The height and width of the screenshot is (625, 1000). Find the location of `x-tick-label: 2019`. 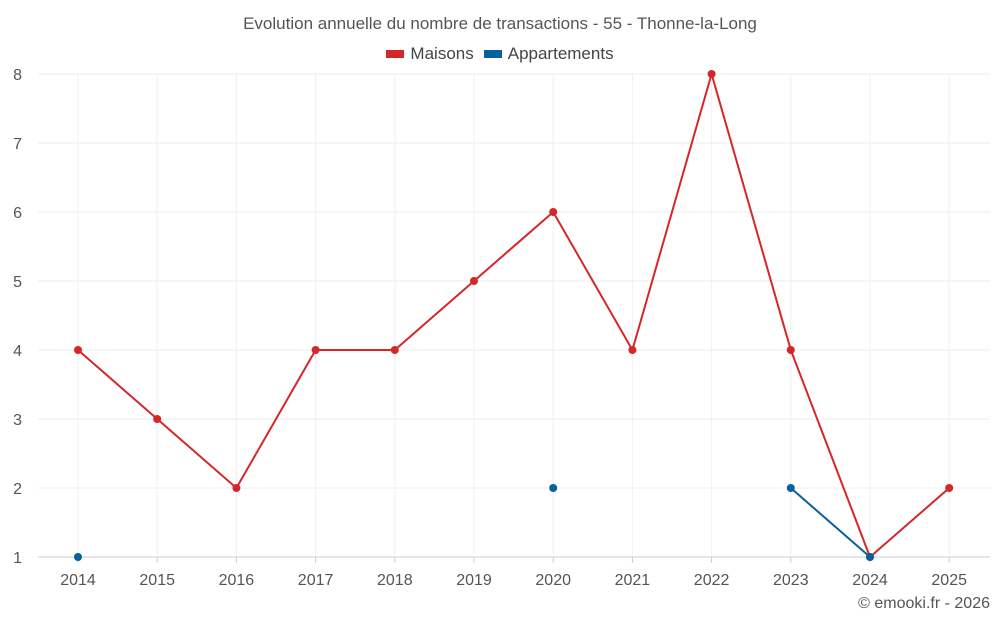

x-tick-label: 2019 is located at coordinates (474, 580).